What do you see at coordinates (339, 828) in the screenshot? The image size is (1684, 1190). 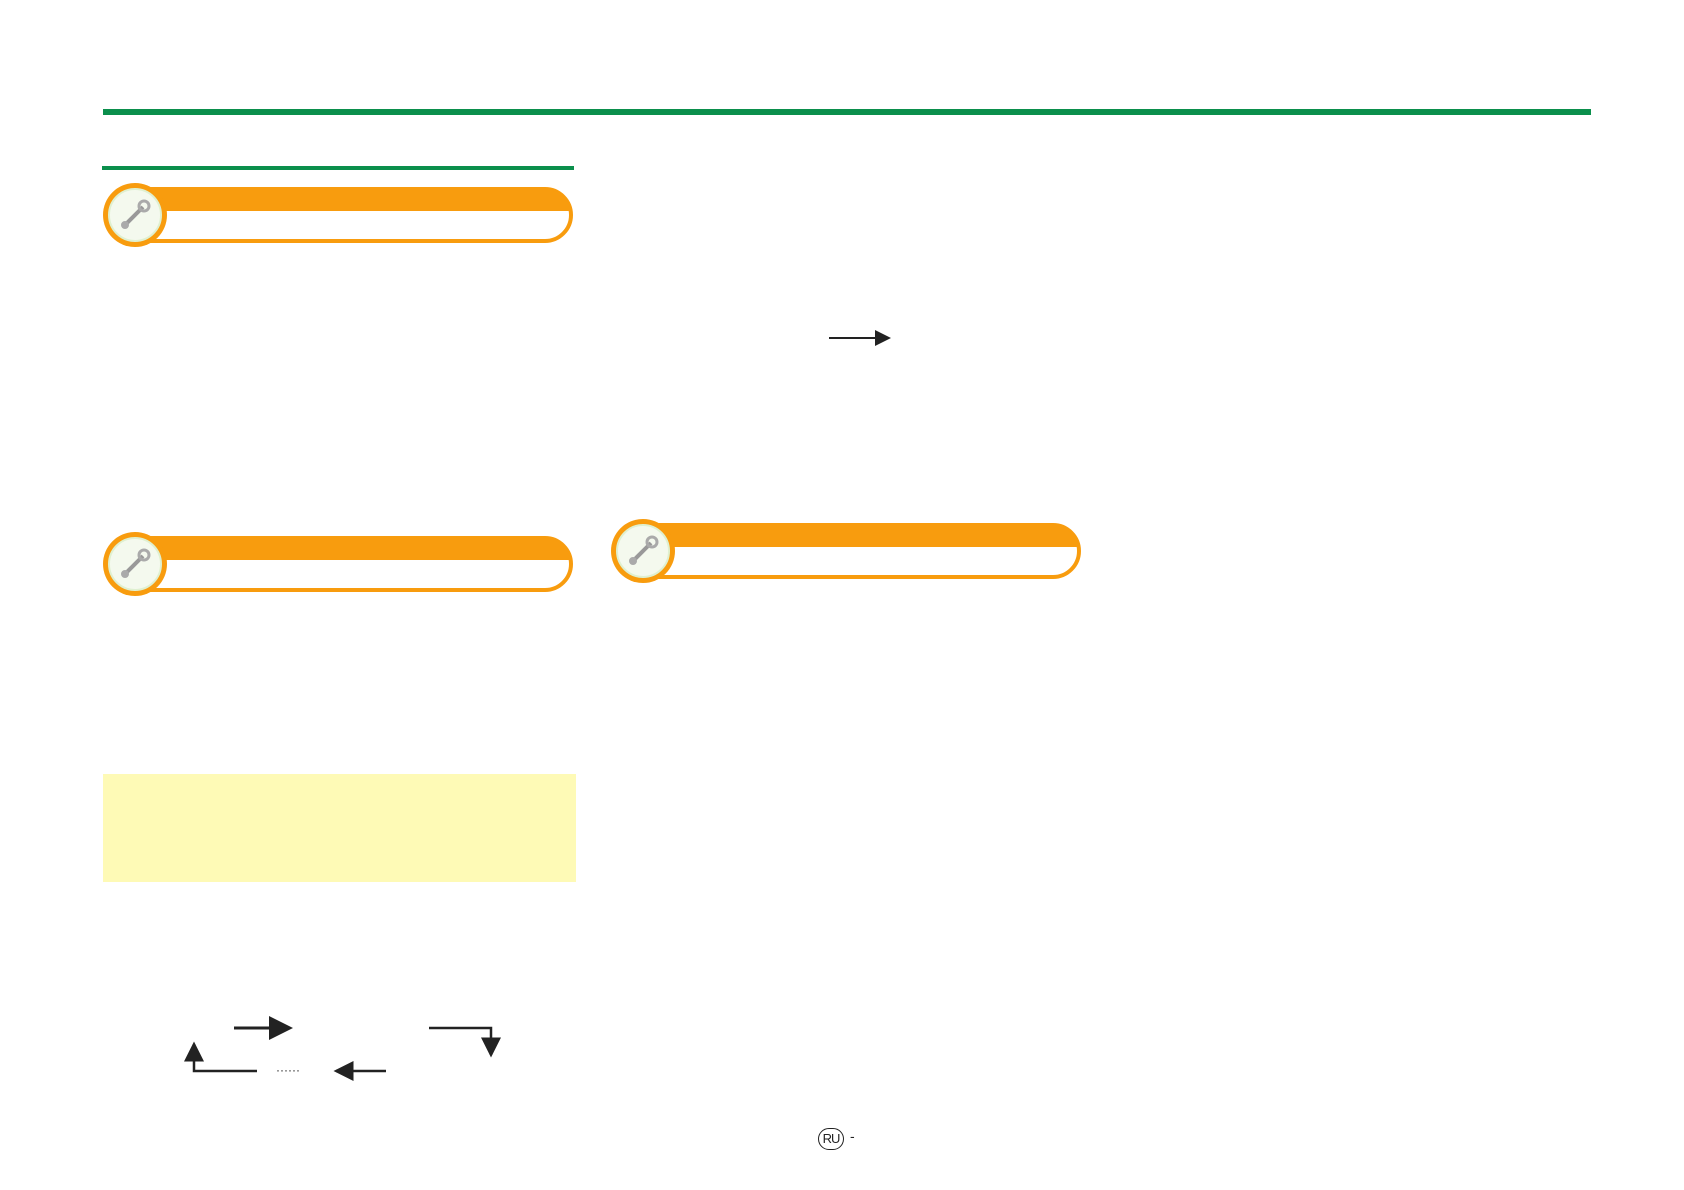 I see `note-box` at bounding box center [339, 828].